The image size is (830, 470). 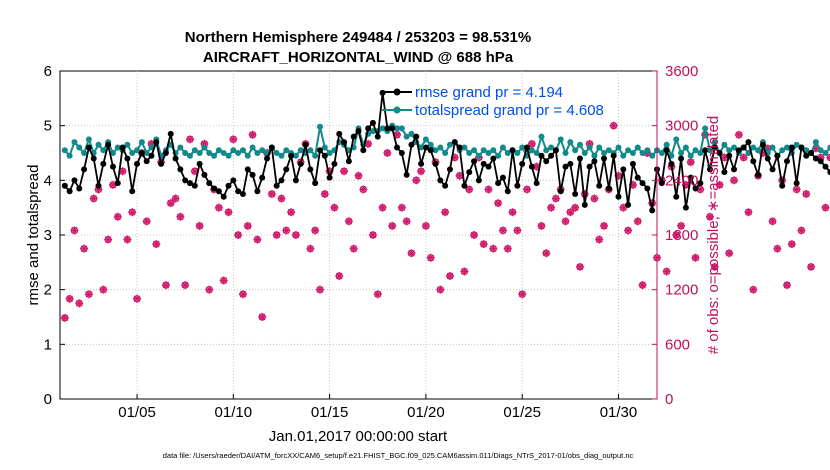 What do you see at coordinates (358, 57) in the screenshot?
I see `chart-subtitle: AIRCRAFT_HORIZONTAL_WIND @ 688 hPa` at bounding box center [358, 57].